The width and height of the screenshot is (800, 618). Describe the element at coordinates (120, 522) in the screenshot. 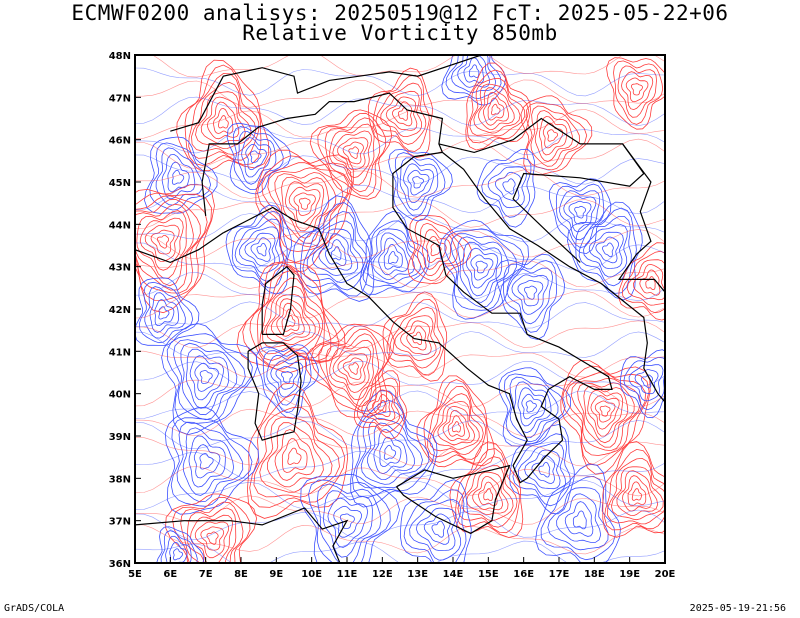

I see `lat-tick-label: 37N` at that location.